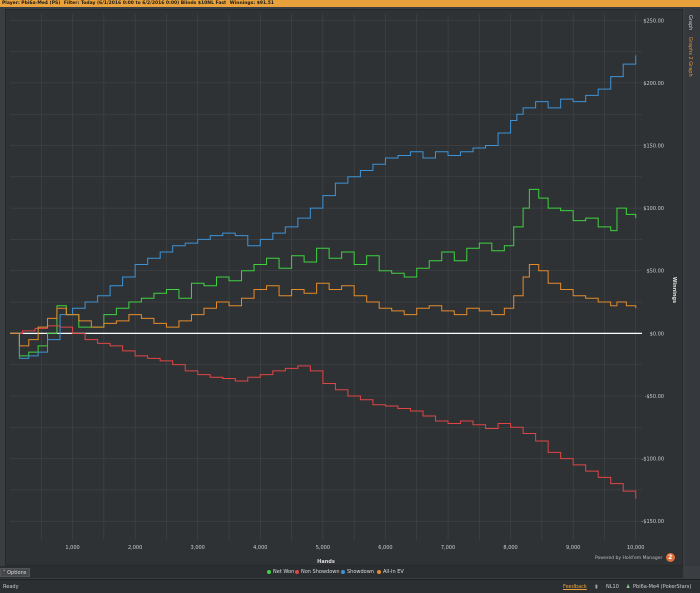 This screenshot has width=700, height=593. Describe the element at coordinates (326, 562) in the screenshot. I see `x-axis-label: Hands` at that location.